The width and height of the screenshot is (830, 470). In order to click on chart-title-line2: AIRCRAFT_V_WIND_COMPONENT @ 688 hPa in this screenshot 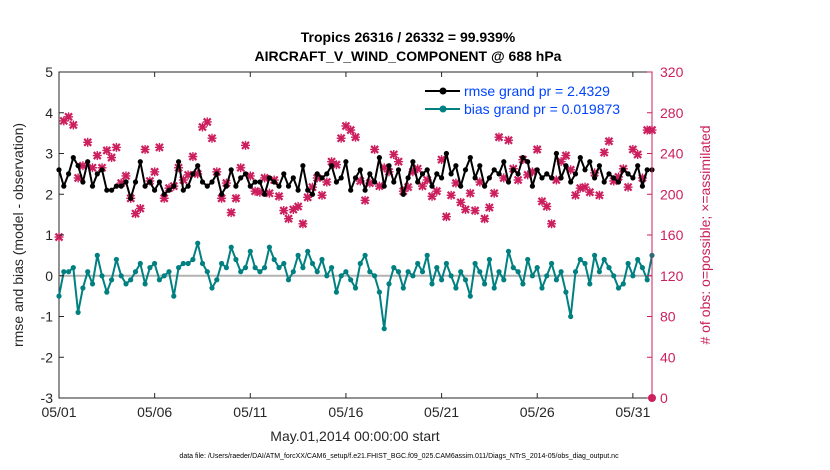, I will do `click(408, 56)`.